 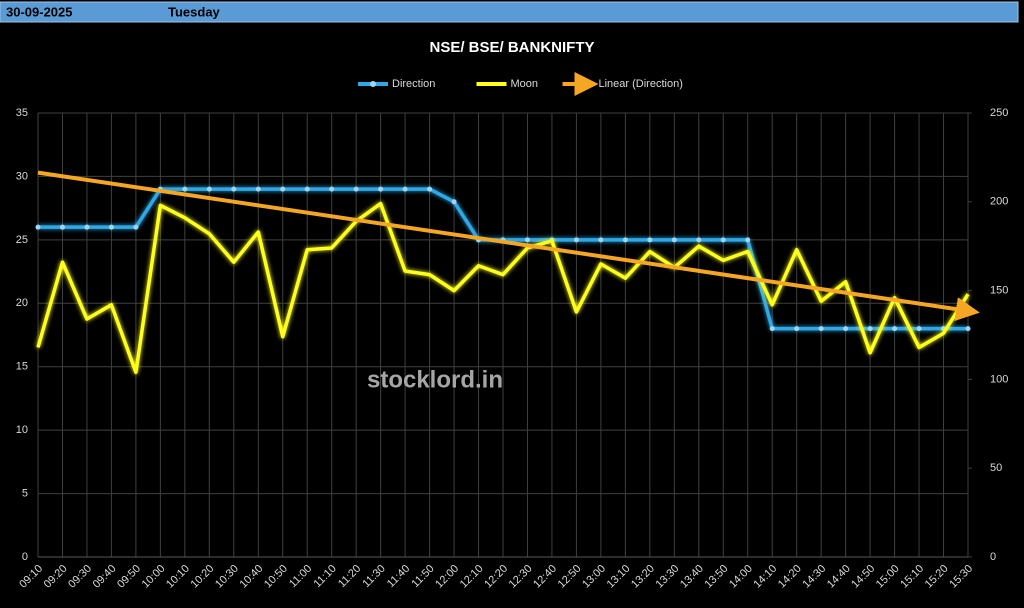 I want to click on y2-tick-label: 50, so click(x=996, y=468).